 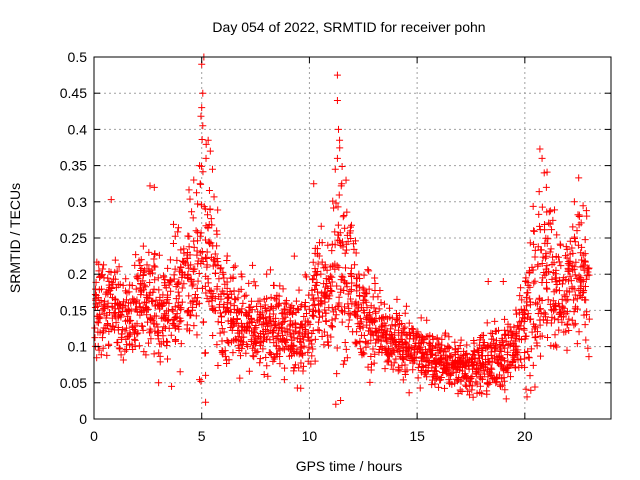 What do you see at coordinates (311, 436) in the screenshot?
I see `x-tick-labels: 0 5 10 15 20` at bounding box center [311, 436].